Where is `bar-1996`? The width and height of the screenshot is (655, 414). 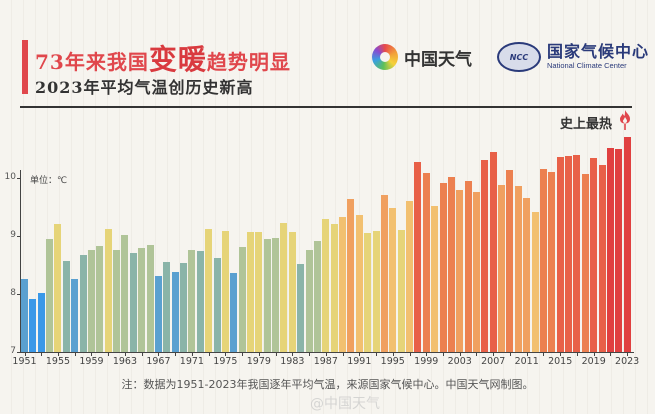 bar-1996 is located at coordinates (401, 291).